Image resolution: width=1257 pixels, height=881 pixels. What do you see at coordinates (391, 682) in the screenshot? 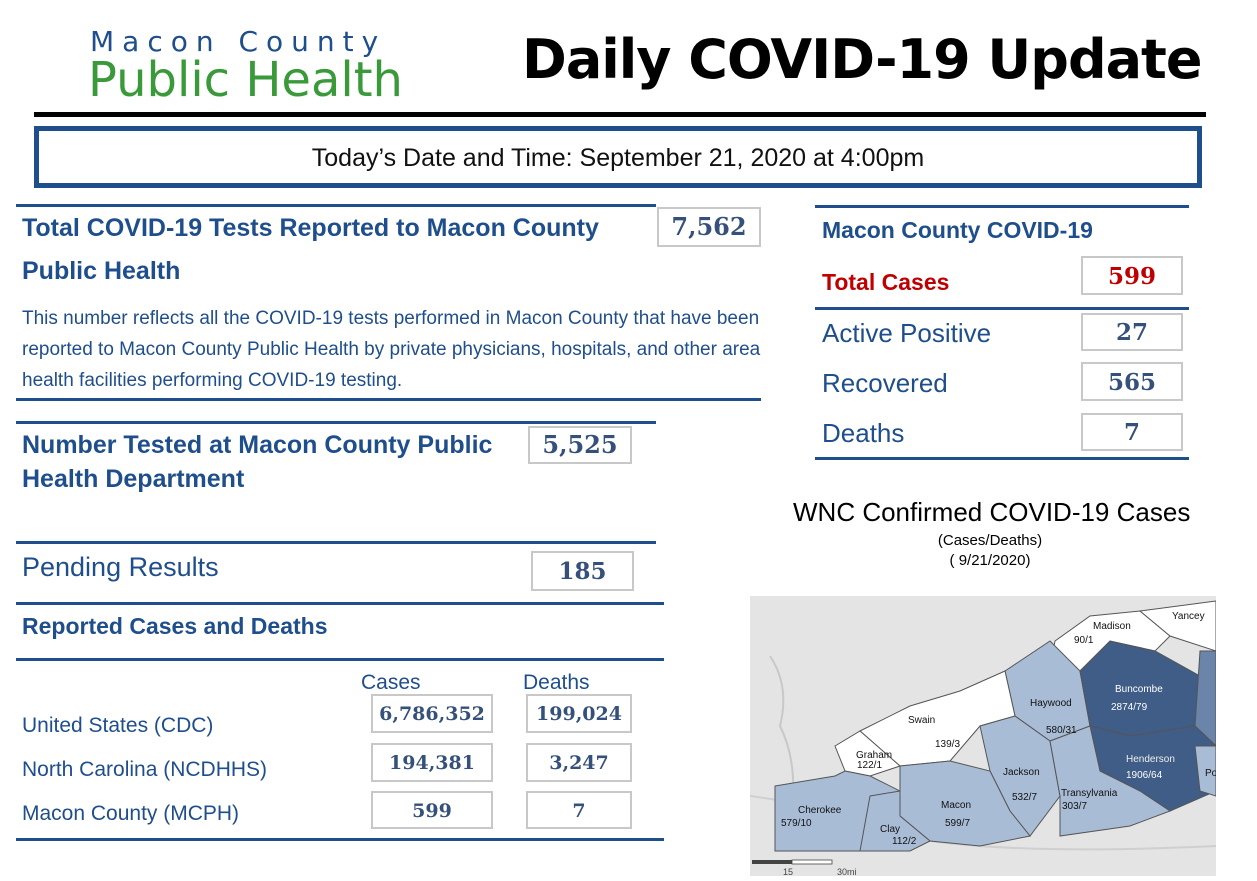
I see `cases-column-header: Cases` at bounding box center [391, 682].